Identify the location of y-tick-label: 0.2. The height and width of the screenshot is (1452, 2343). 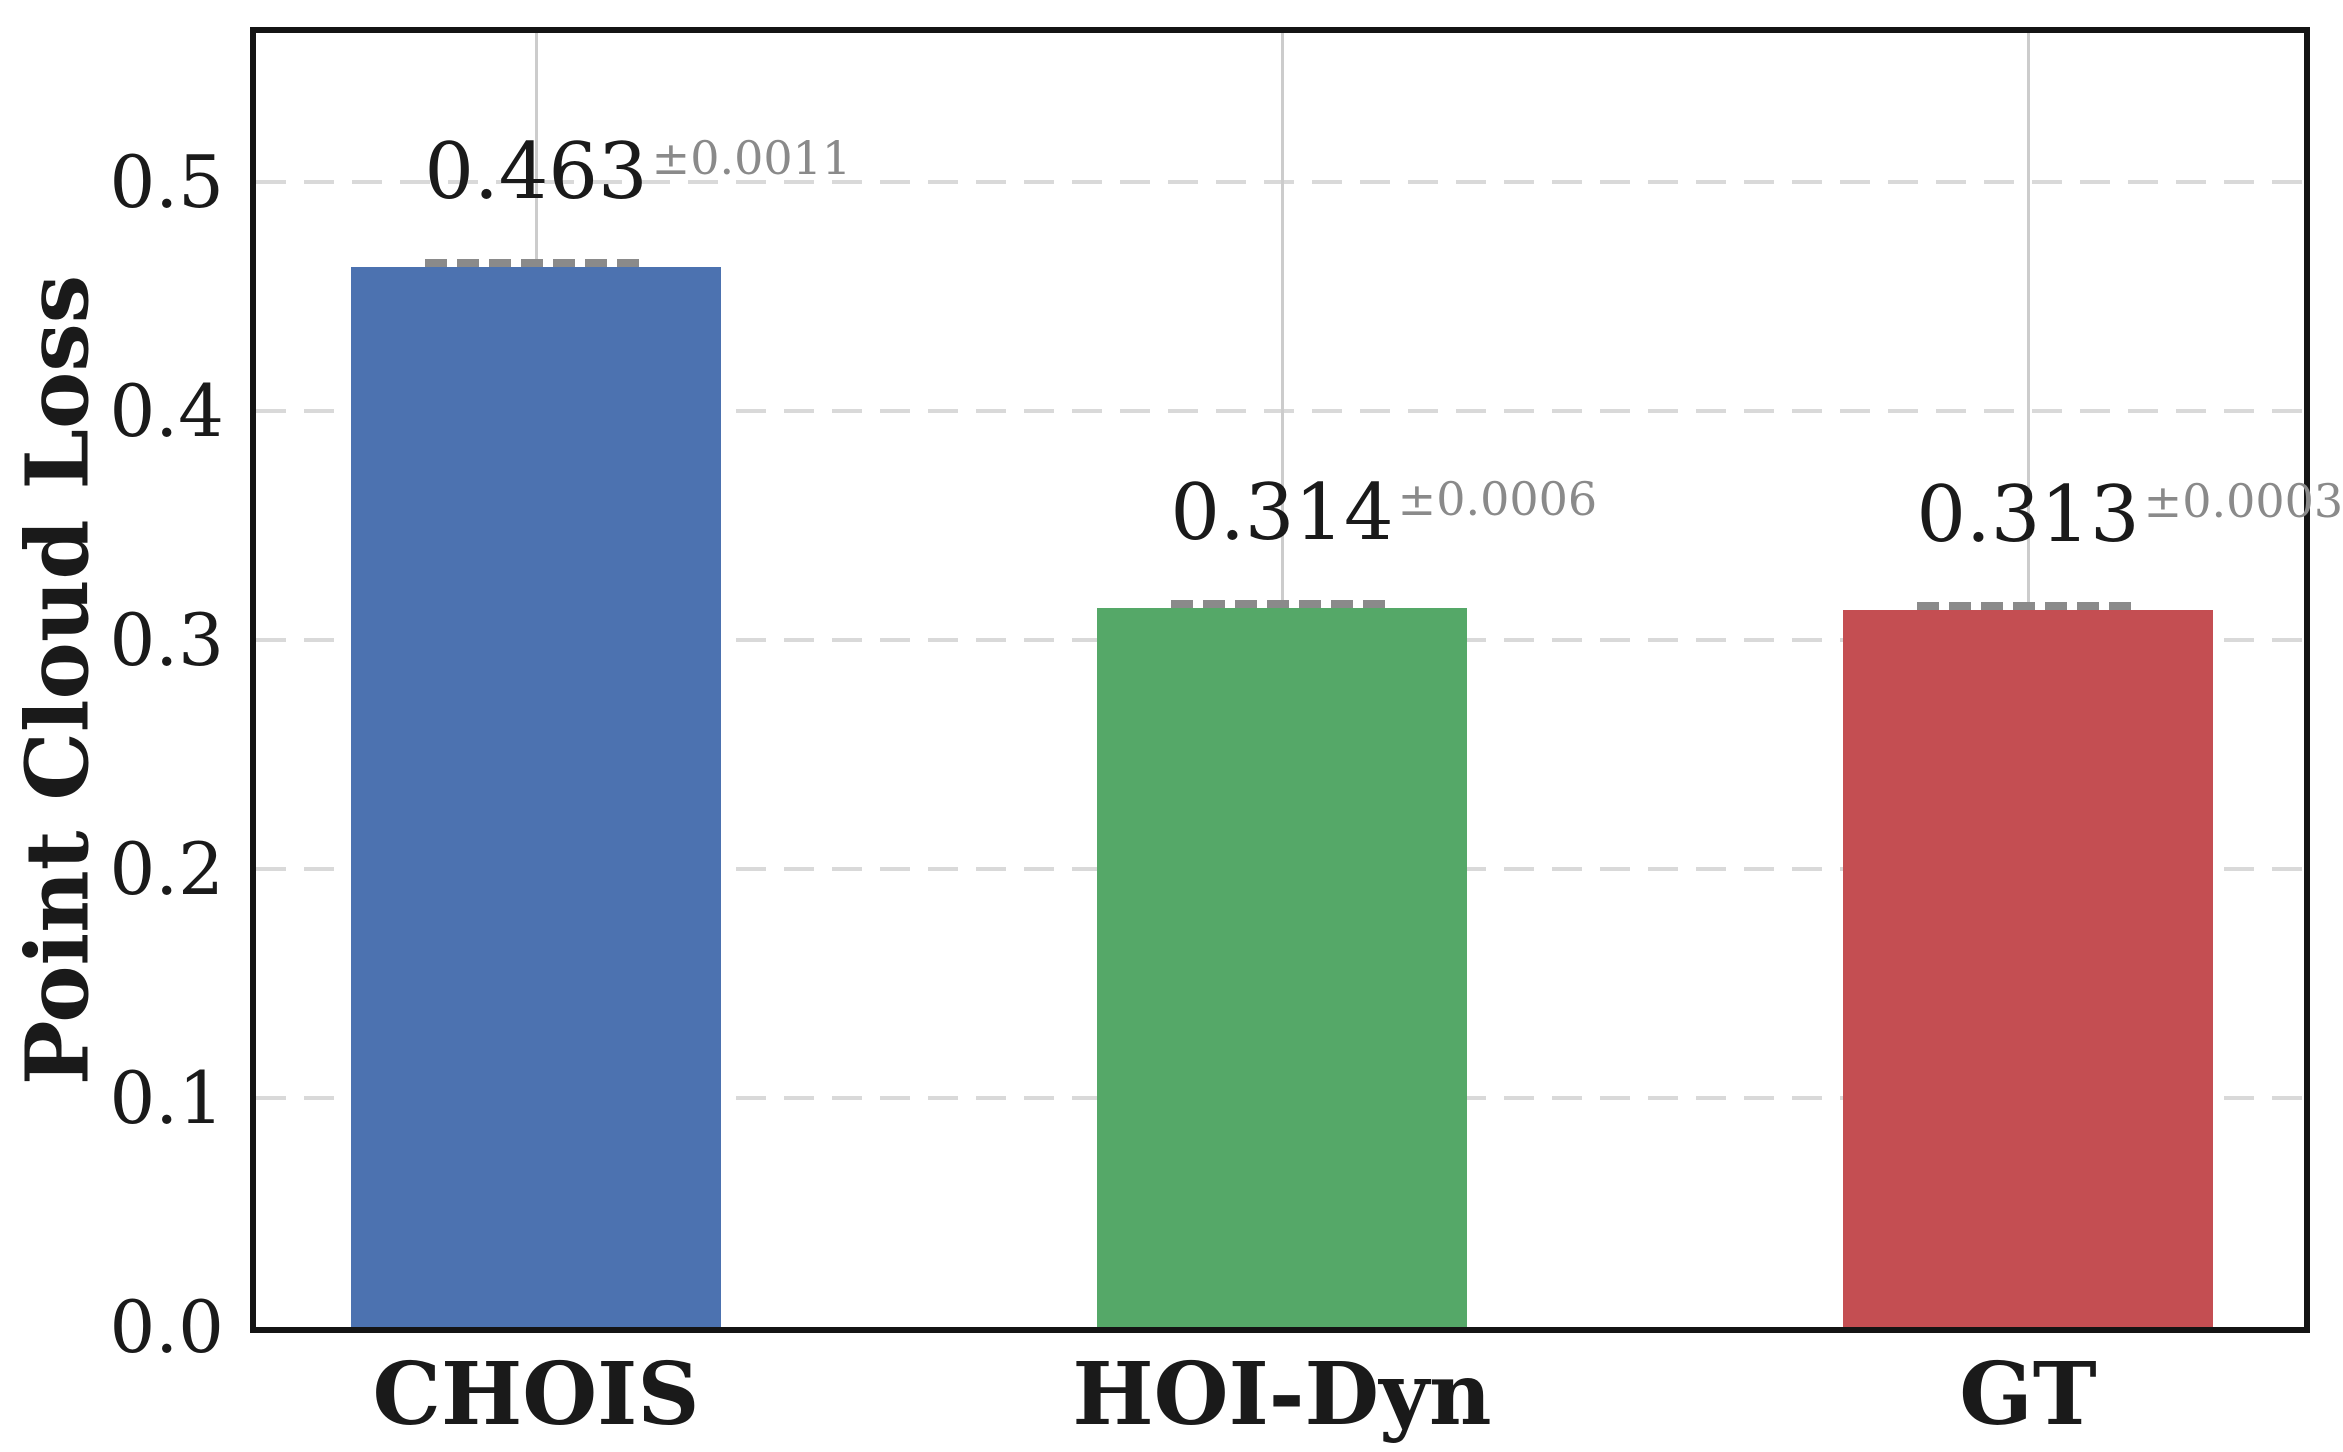
(166, 869).